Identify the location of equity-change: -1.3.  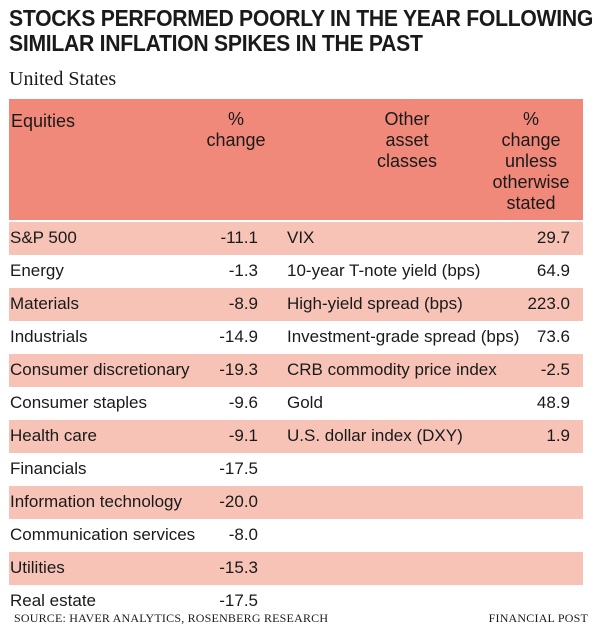
(243, 270).